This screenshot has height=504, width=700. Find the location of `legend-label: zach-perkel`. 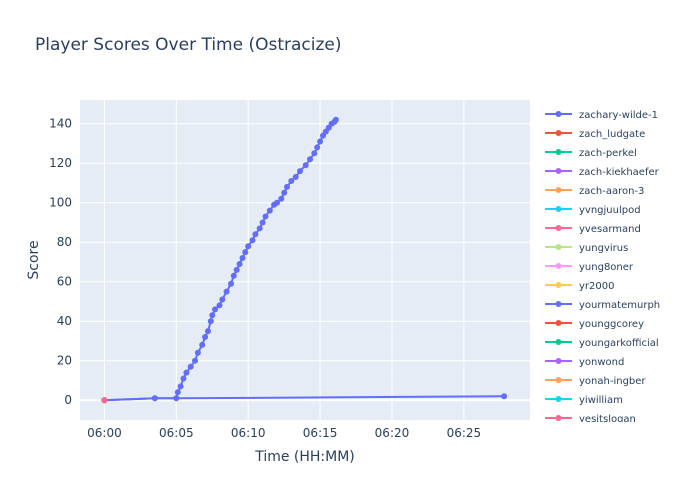

legend-label: zach-perkel is located at coordinates (608, 153).